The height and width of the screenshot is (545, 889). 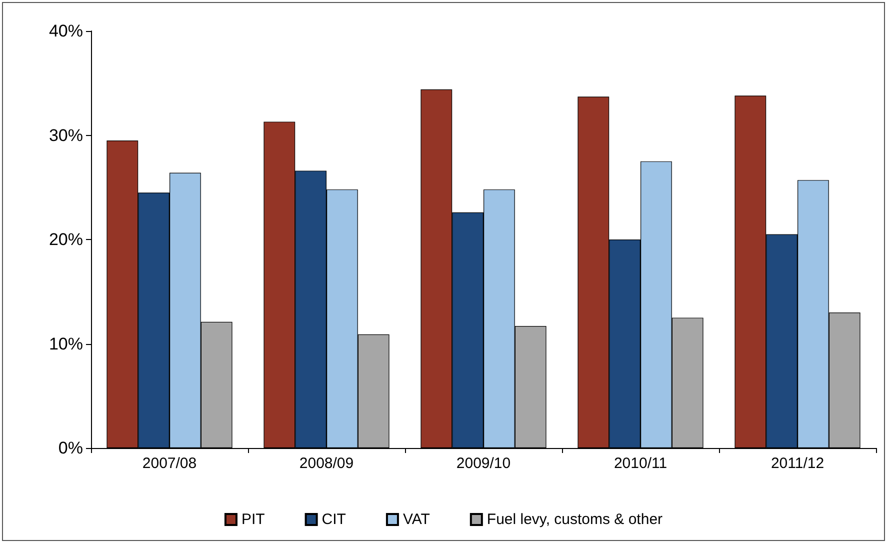 I want to click on x-tick-label: 2009/10, so click(x=483, y=463).